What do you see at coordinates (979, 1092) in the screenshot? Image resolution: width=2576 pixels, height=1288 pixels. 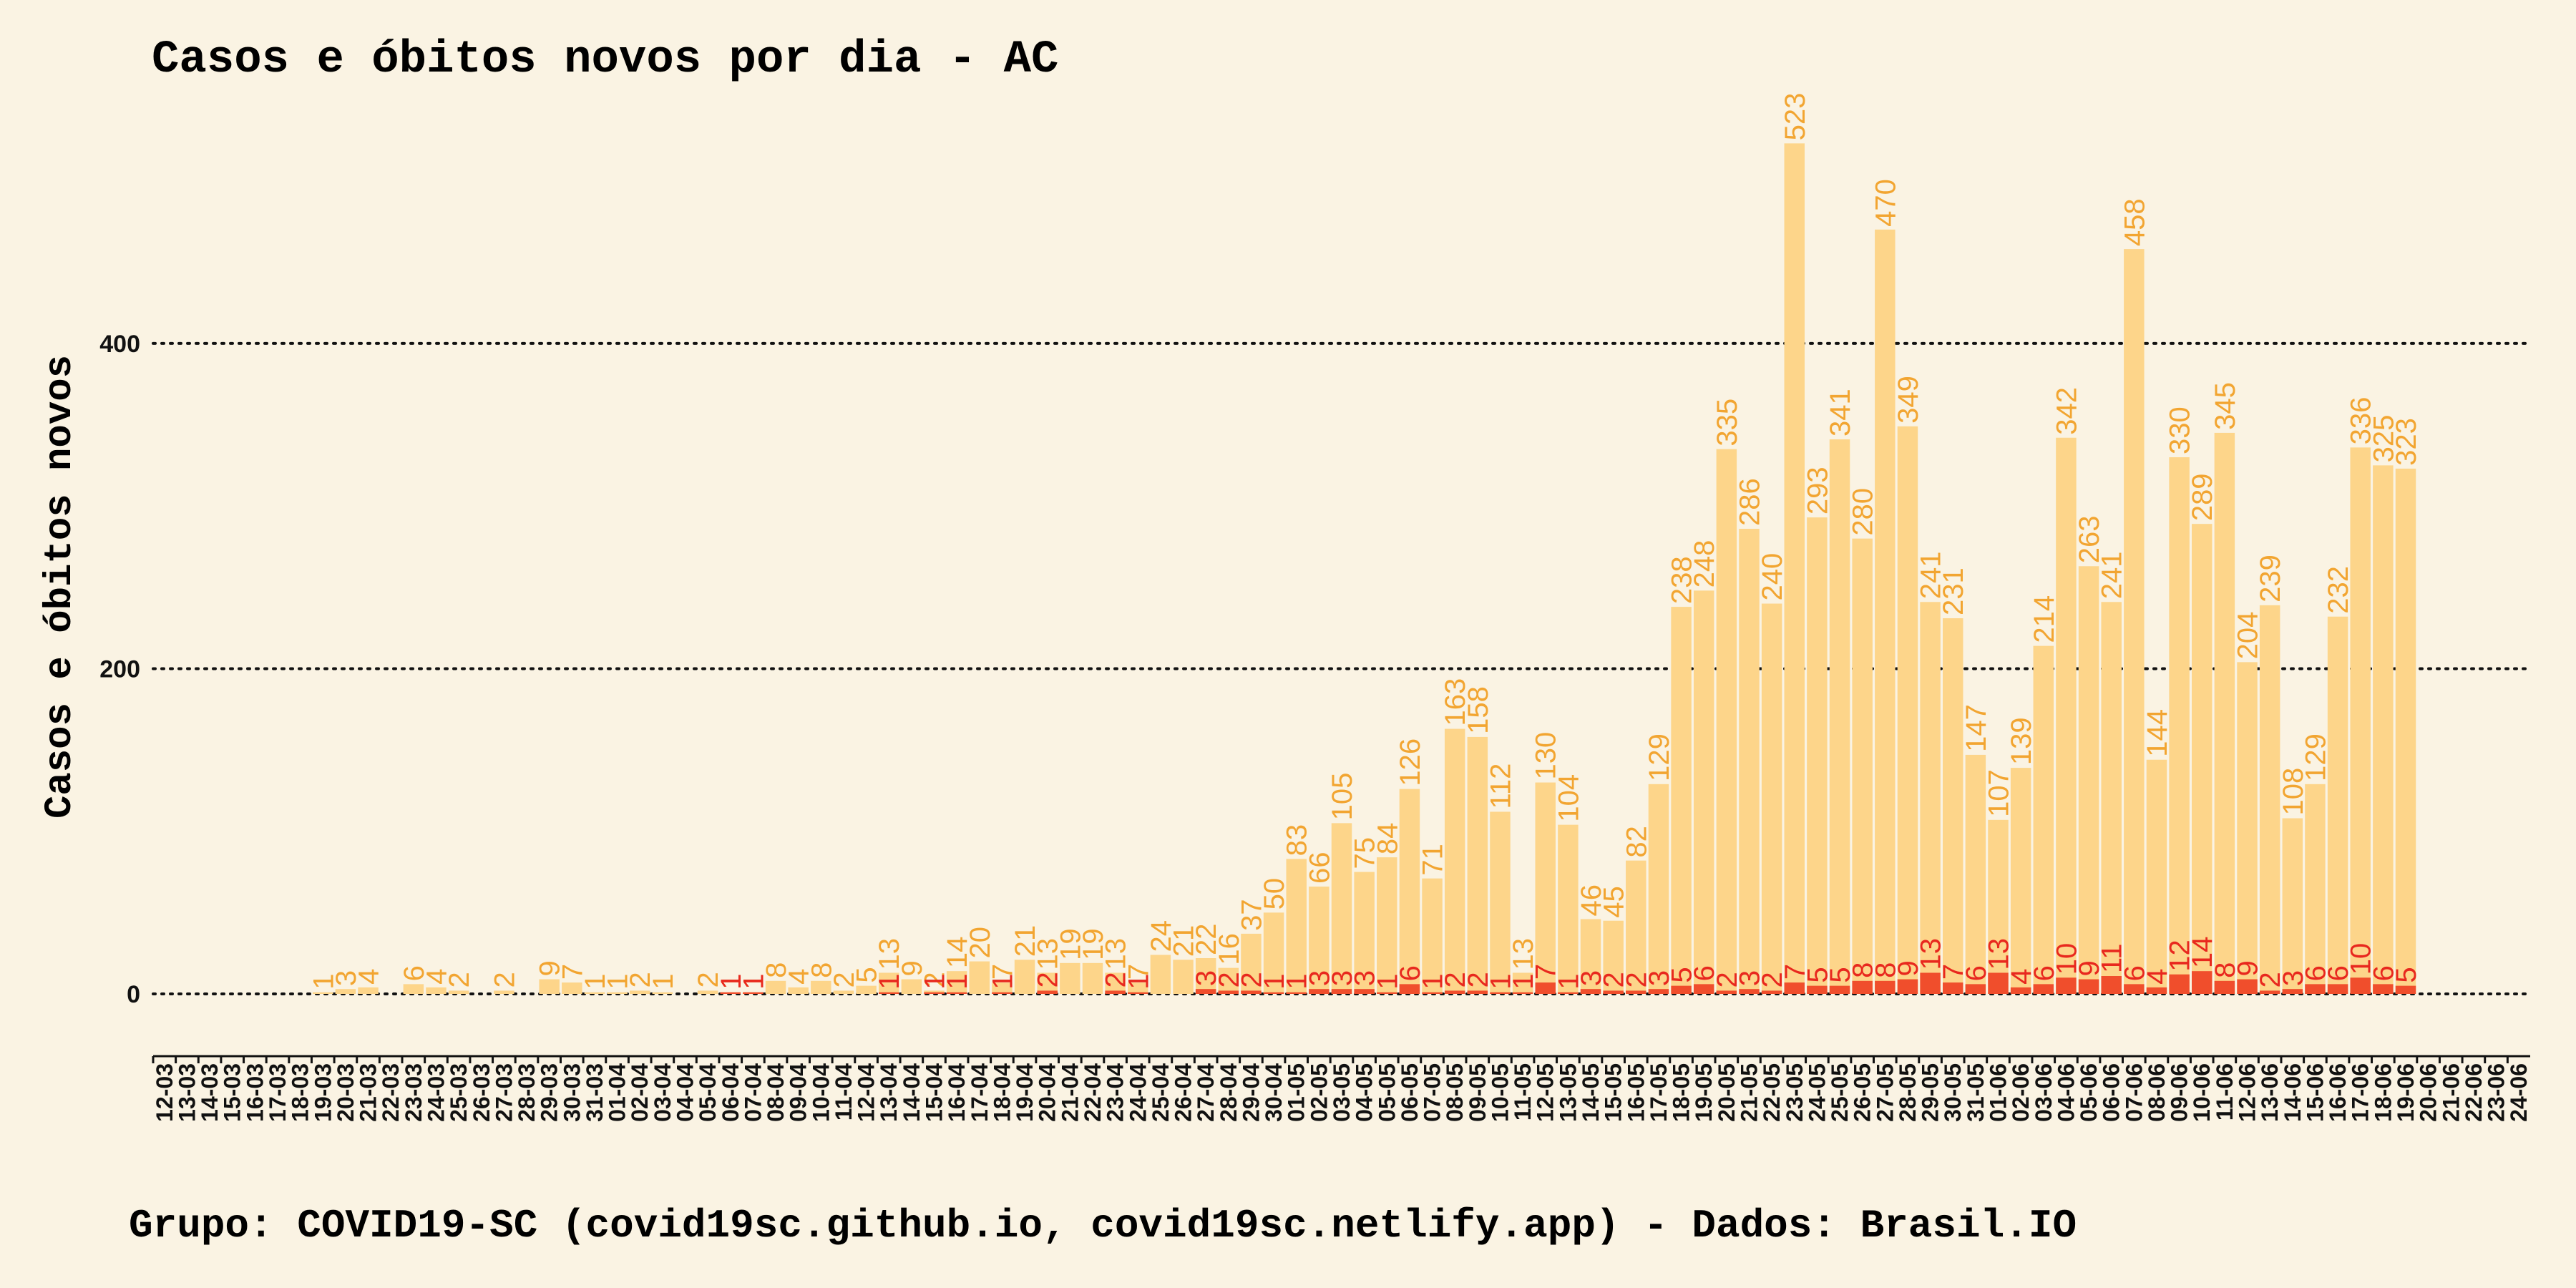 I see `x-tick-label: 17-04` at bounding box center [979, 1092].